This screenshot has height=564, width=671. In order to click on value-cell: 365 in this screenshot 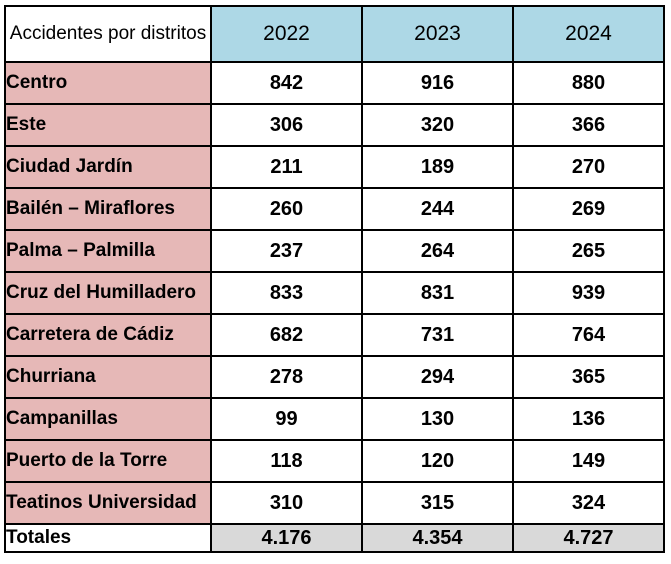, I will do `click(588, 377)`.